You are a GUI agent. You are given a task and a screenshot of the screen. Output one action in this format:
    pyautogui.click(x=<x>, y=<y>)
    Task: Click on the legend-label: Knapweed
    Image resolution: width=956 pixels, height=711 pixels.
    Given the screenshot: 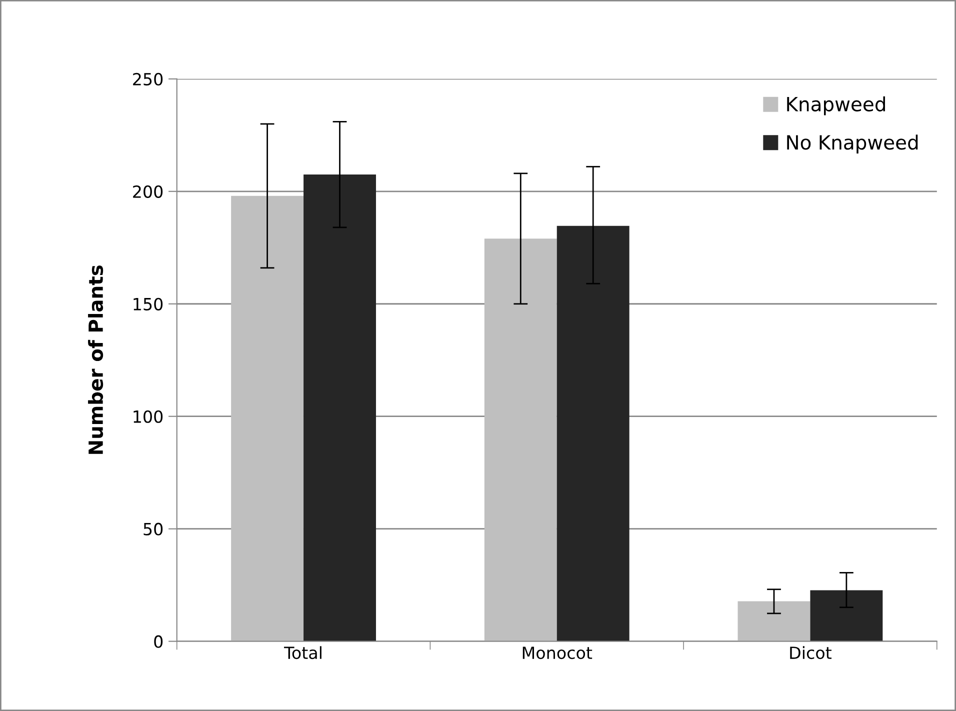 What is the action you would take?
    pyautogui.click(x=836, y=106)
    